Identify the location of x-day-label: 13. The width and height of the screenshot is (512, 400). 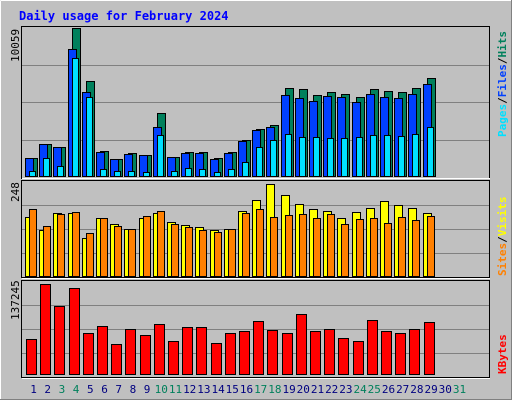
(203, 389).